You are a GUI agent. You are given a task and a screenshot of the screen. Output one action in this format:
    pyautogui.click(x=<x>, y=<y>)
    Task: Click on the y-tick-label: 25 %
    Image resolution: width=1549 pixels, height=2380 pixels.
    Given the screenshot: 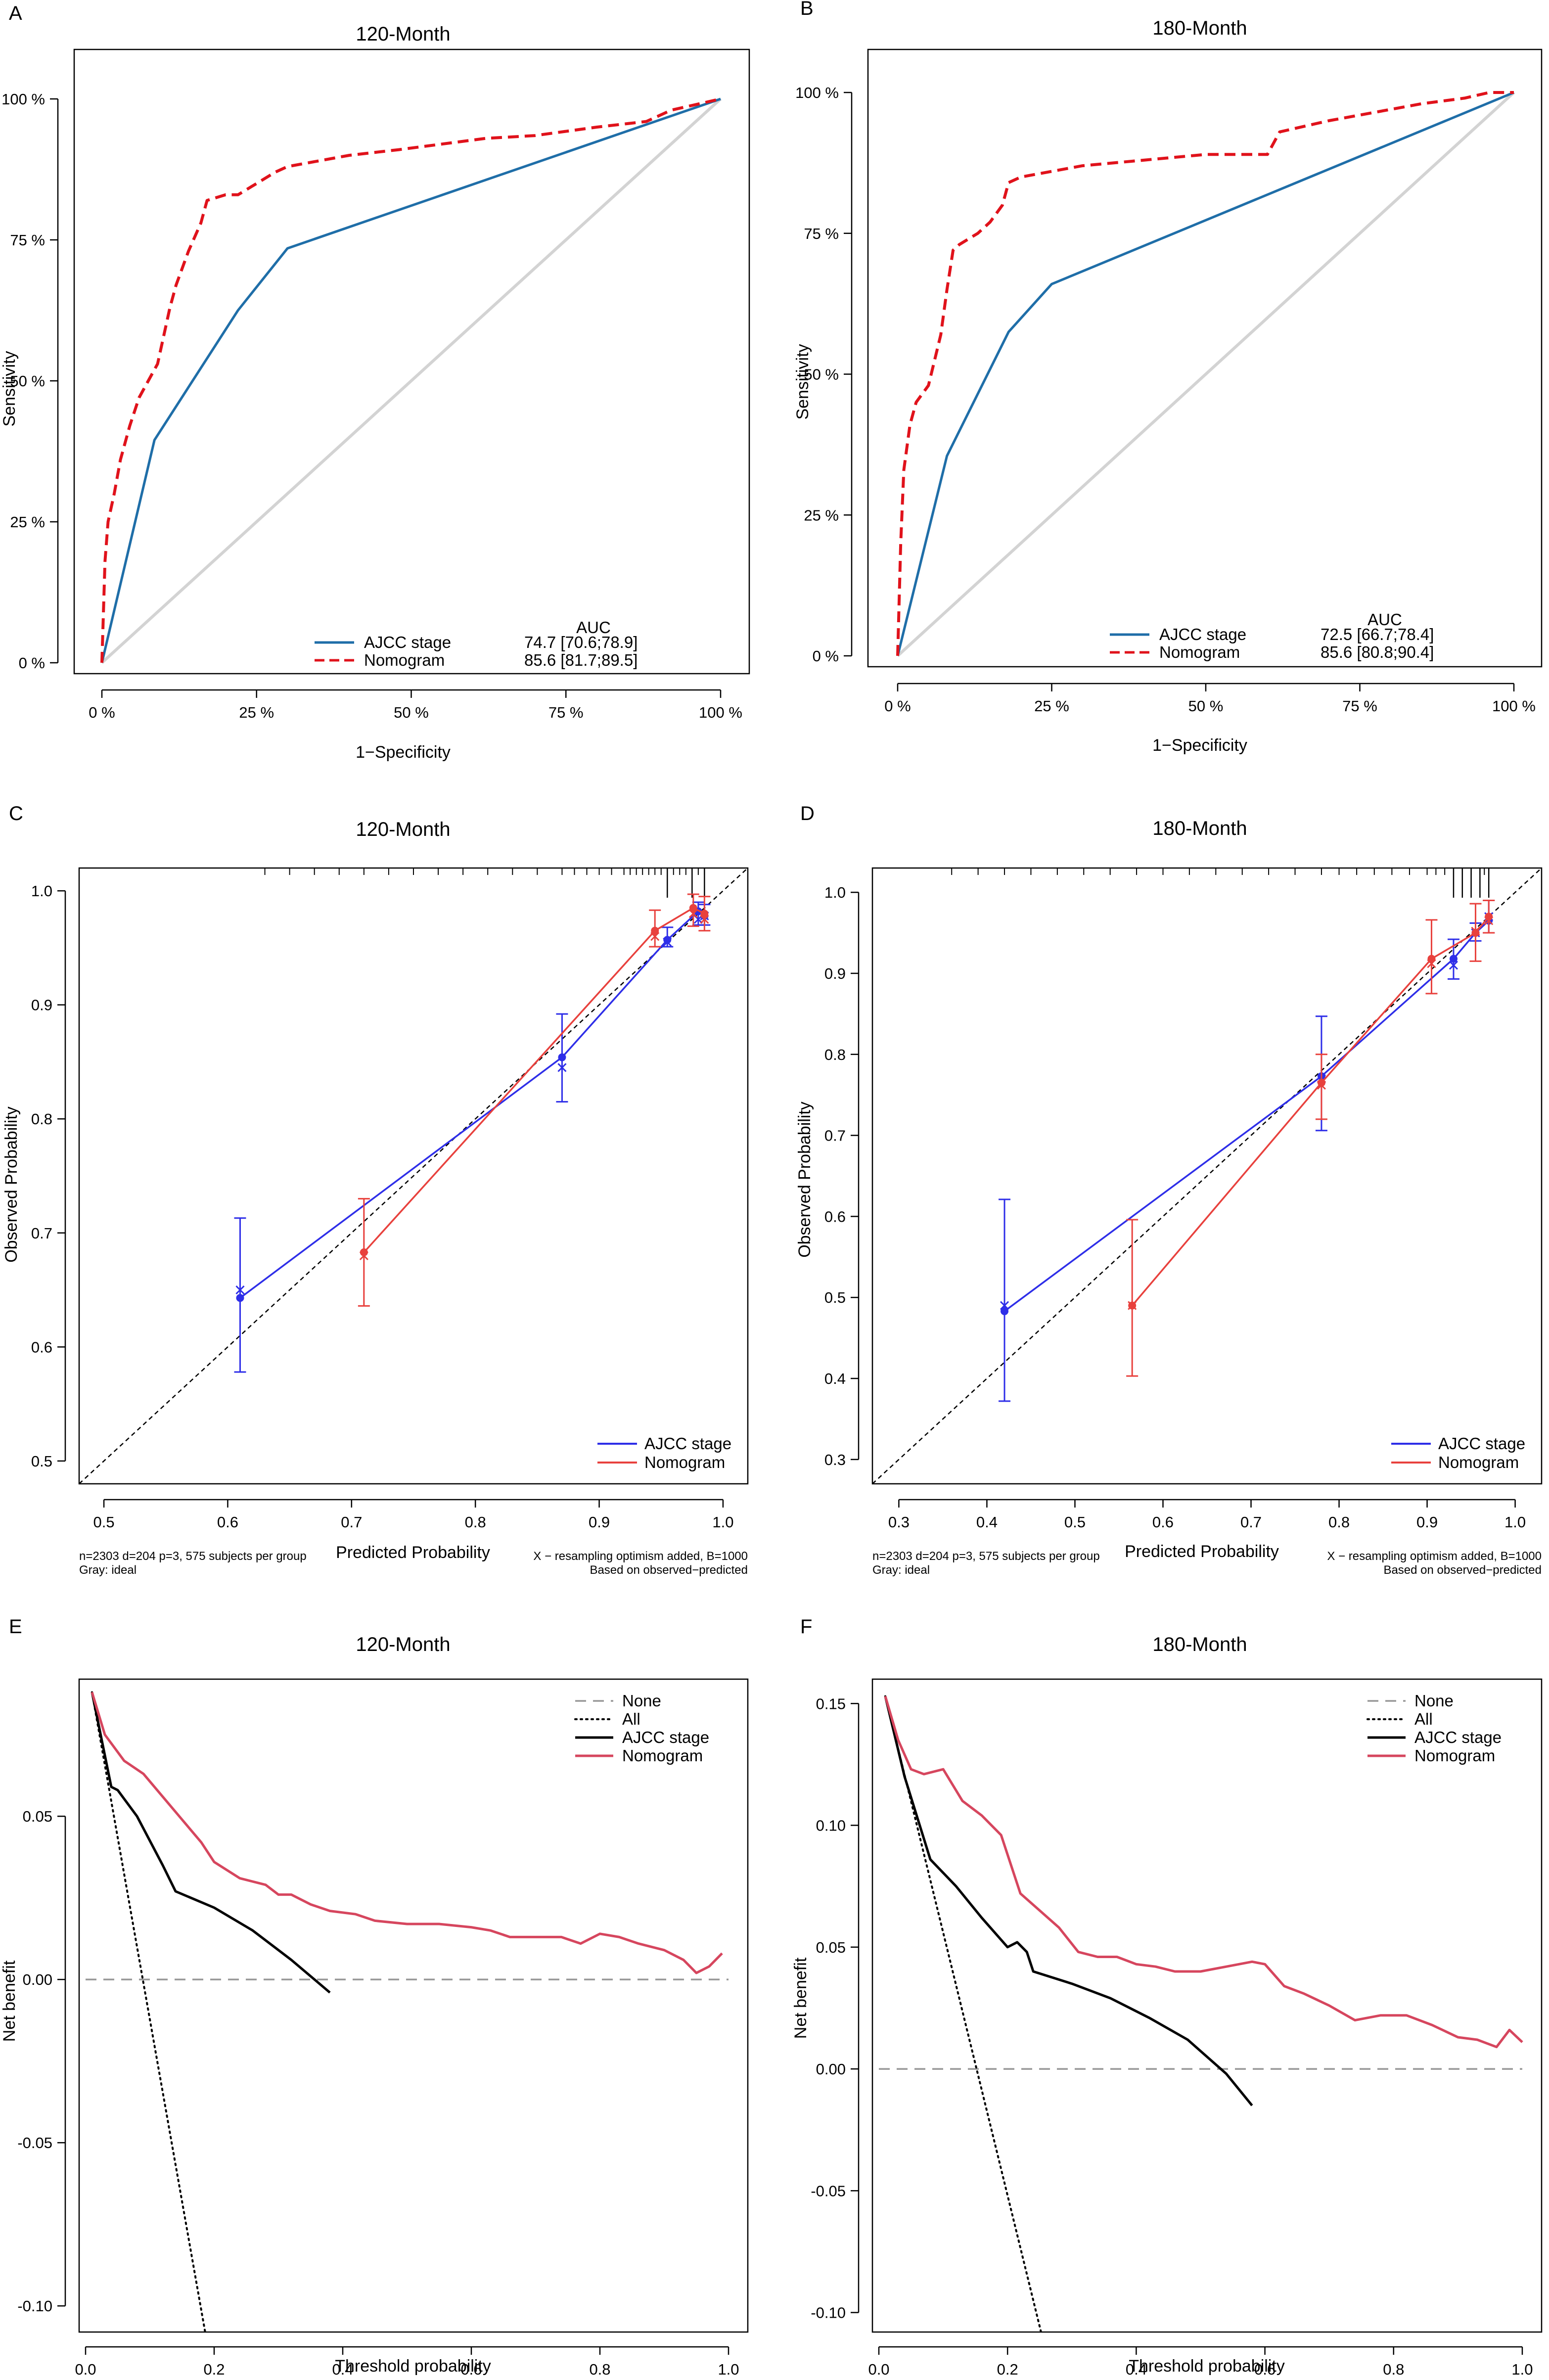 What is the action you would take?
    pyautogui.click(x=28, y=522)
    